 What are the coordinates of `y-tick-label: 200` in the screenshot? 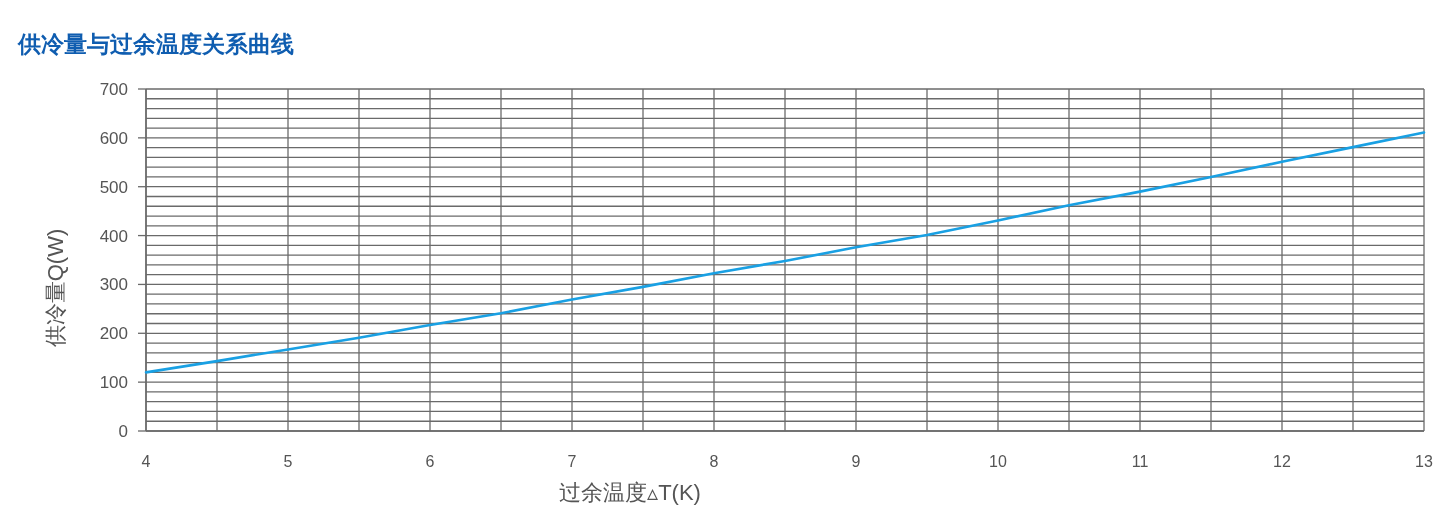 It's located at (113, 334).